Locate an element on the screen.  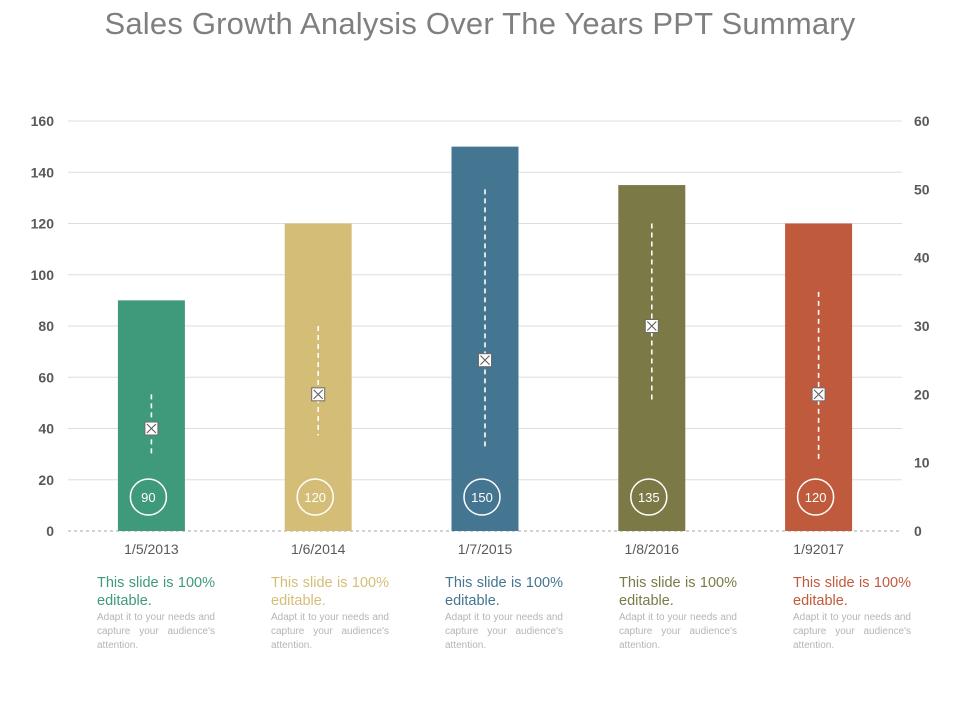
y-right-tick-label: 0 is located at coordinates (918, 531).